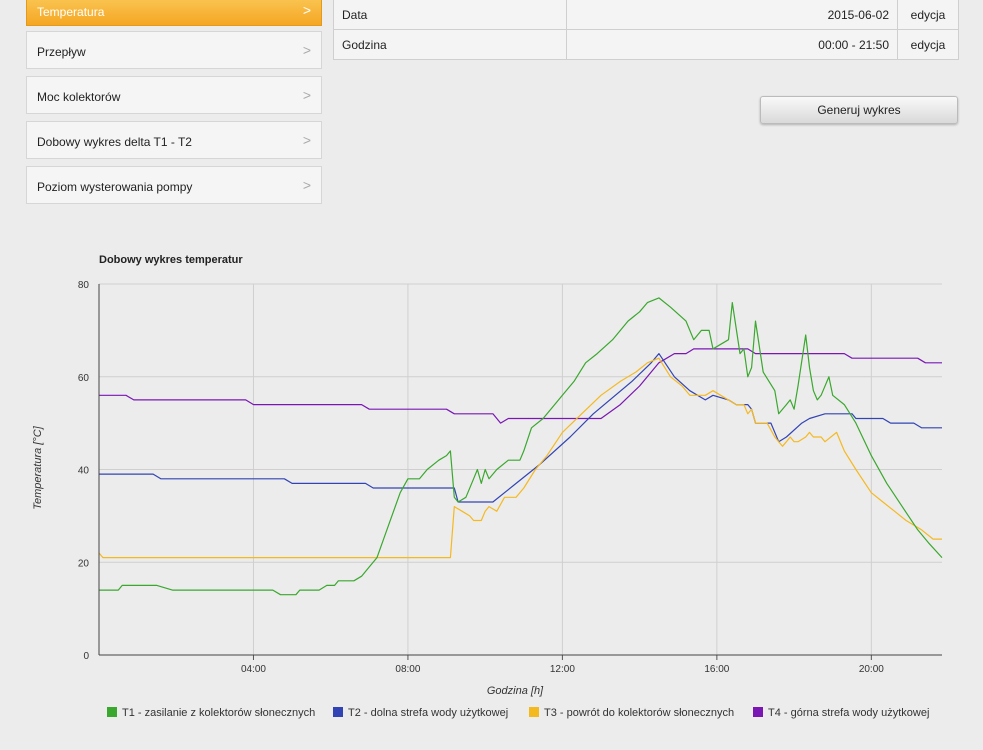  What do you see at coordinates (450, 15) in the screenshot?
I see `date-label: Data` at bounding box center [450, 15].